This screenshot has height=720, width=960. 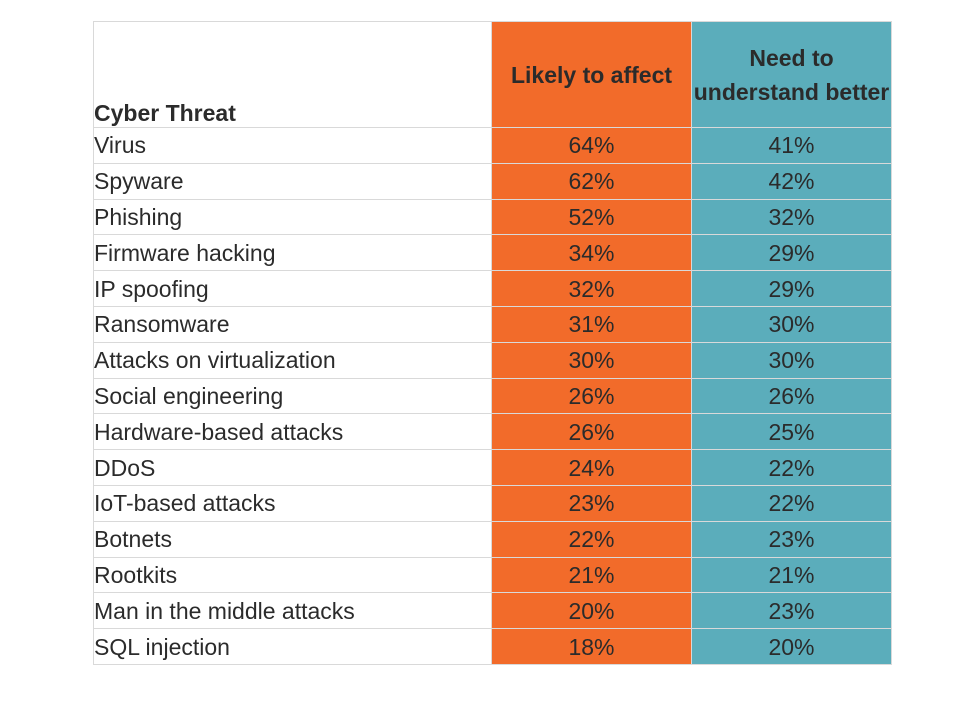 What do you see at coordinates (791, 396) in the screenshot?
I see `need-to-understand-cell: 26%` at bounding box center [791, 396].